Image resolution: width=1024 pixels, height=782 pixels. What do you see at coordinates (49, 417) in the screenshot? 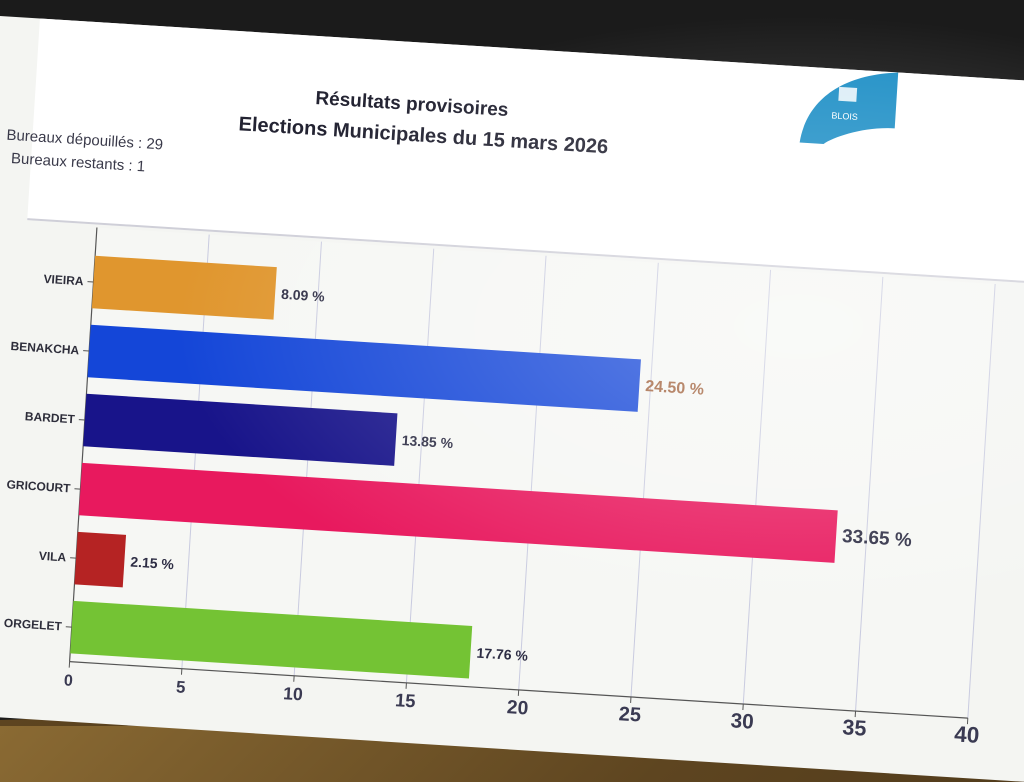
I see `category-label: BARDET` at bounding box center [49, 417].